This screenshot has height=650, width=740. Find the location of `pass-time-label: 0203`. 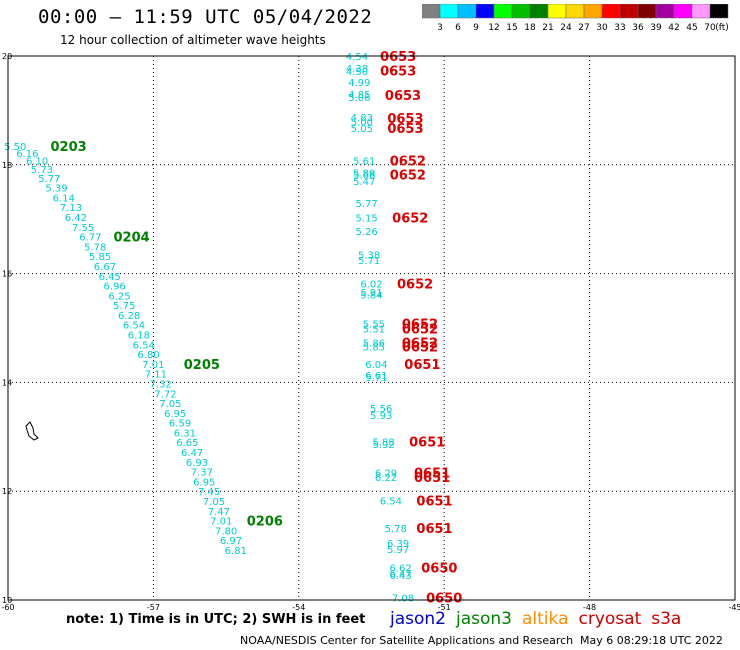

pass-time-label: 0203 is located at coordinates (68, 147).